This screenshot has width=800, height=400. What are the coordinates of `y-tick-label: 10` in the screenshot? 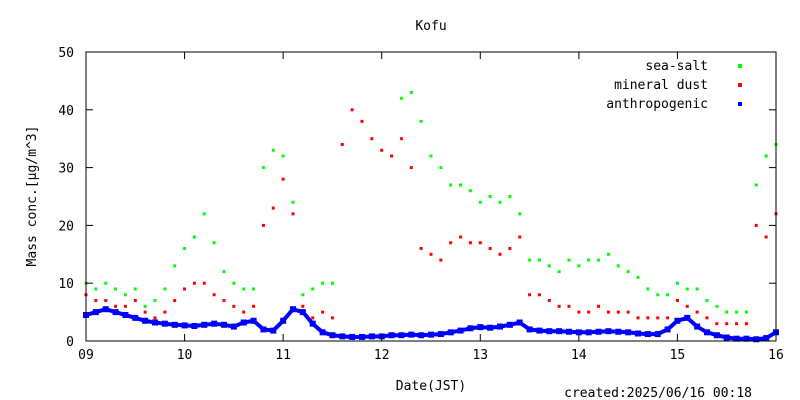 It's located at (66, 284).